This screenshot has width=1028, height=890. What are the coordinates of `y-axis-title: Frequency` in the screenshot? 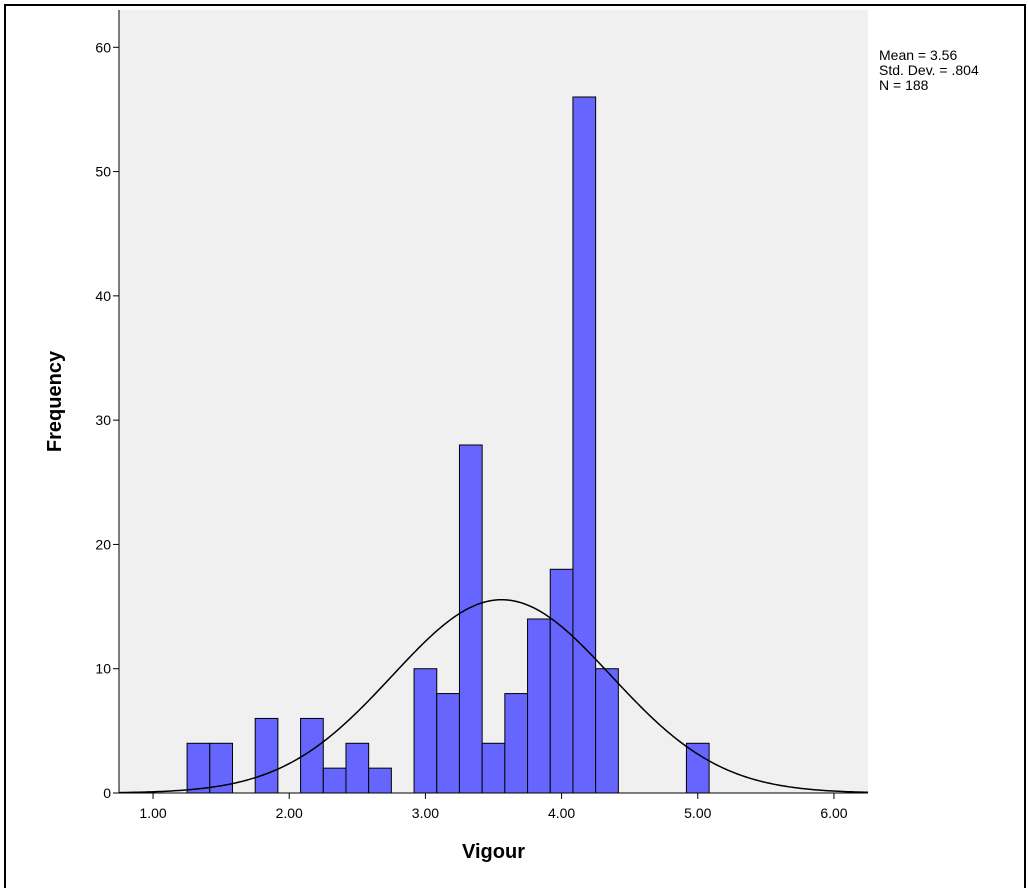 It's located at (55, 401).